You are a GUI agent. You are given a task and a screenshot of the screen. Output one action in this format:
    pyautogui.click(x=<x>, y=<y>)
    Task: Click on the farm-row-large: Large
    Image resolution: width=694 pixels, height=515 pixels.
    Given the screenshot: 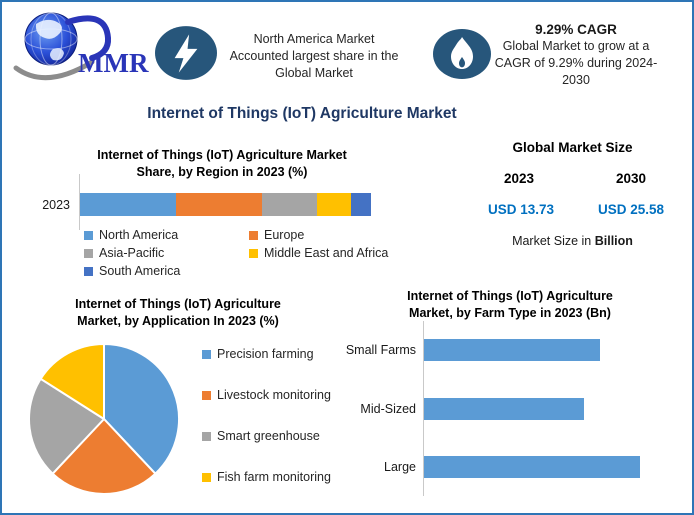 What is the action you would take?
    pyautogui.click(x=504, y=467)
    